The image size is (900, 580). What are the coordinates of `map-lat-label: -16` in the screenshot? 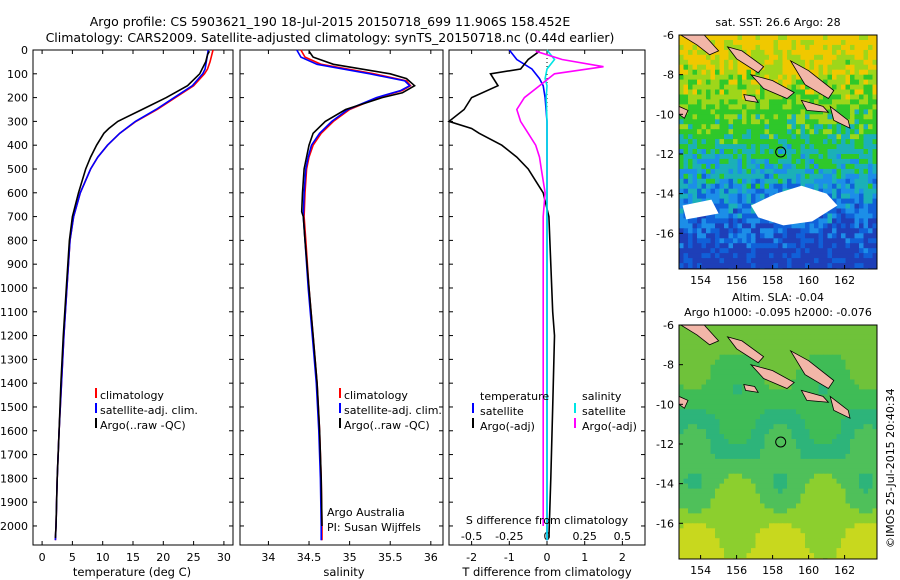 It's located at (665, 233).